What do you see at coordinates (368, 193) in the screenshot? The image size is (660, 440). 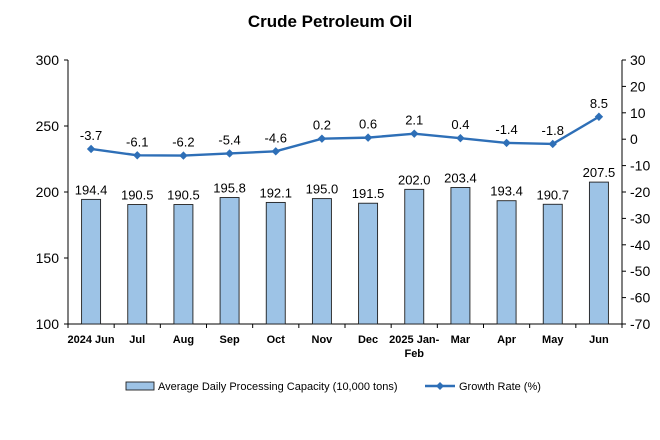 I see `bar-value-label: 191.5` at bounding box center [368, 193].